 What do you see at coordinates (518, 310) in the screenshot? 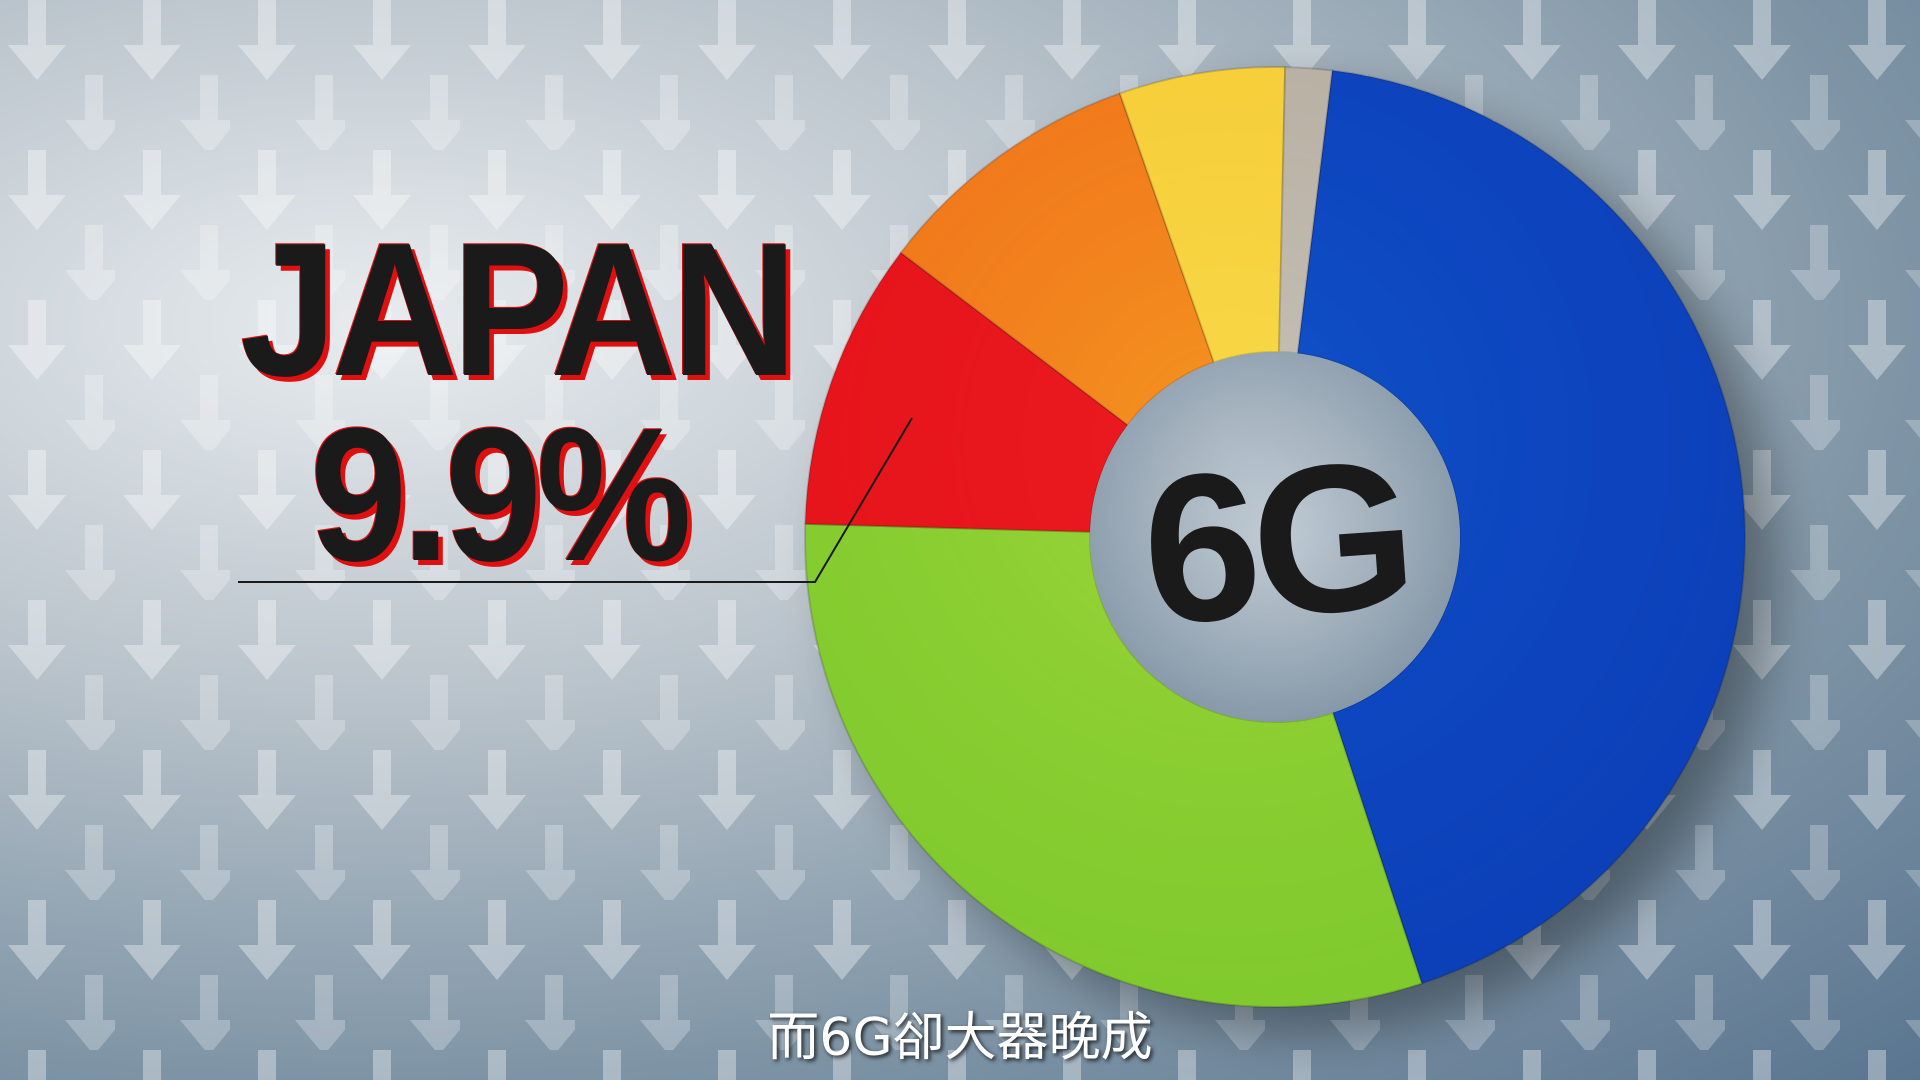
I see `callout-country: JAPAN` at bounding box center [518, 310].